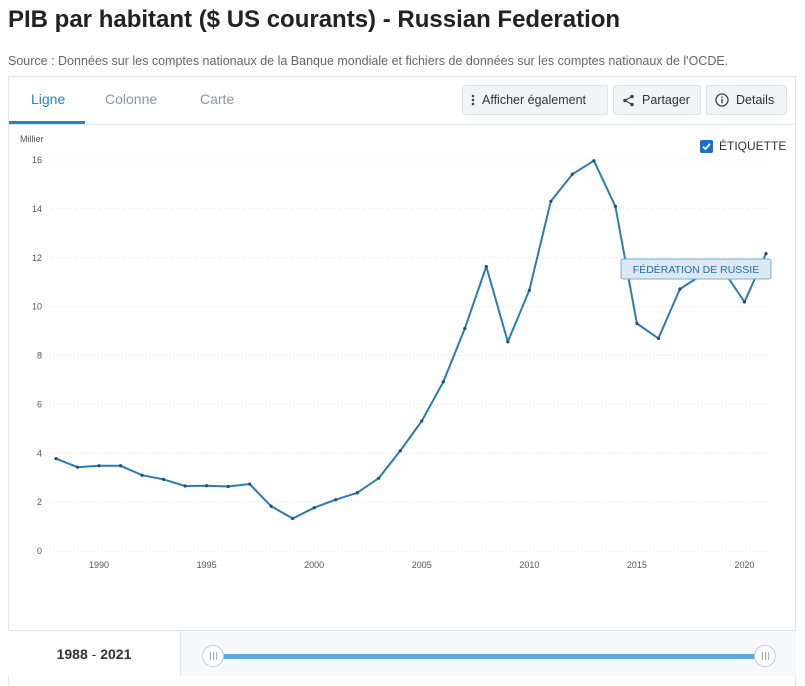  Describe the element at coordinates (628, 100) in the screenshot. I see `share-icon` at that location.